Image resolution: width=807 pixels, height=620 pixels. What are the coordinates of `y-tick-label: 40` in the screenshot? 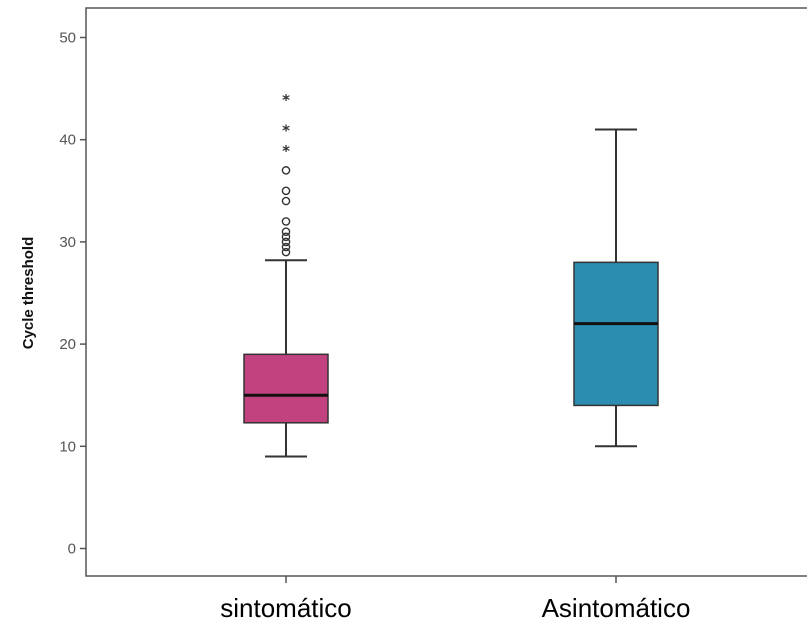 It's located at (67, 140).